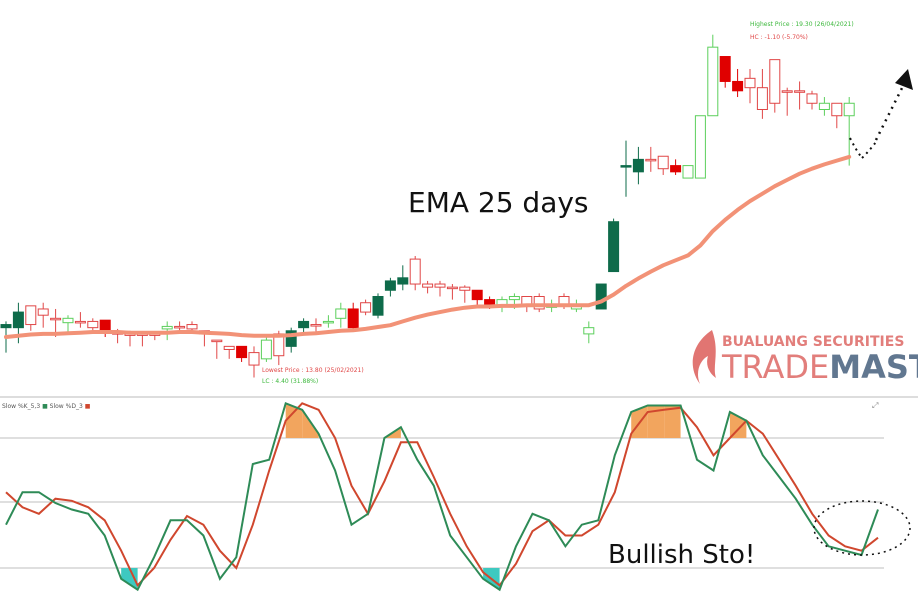 The height and width of the screenshot is (594, 918). What do you see at coordinates (779, 37) in the screenshot?
I see `hc-label: HC : -1.10 (-5.70%)` at bounding box center [779, 37].